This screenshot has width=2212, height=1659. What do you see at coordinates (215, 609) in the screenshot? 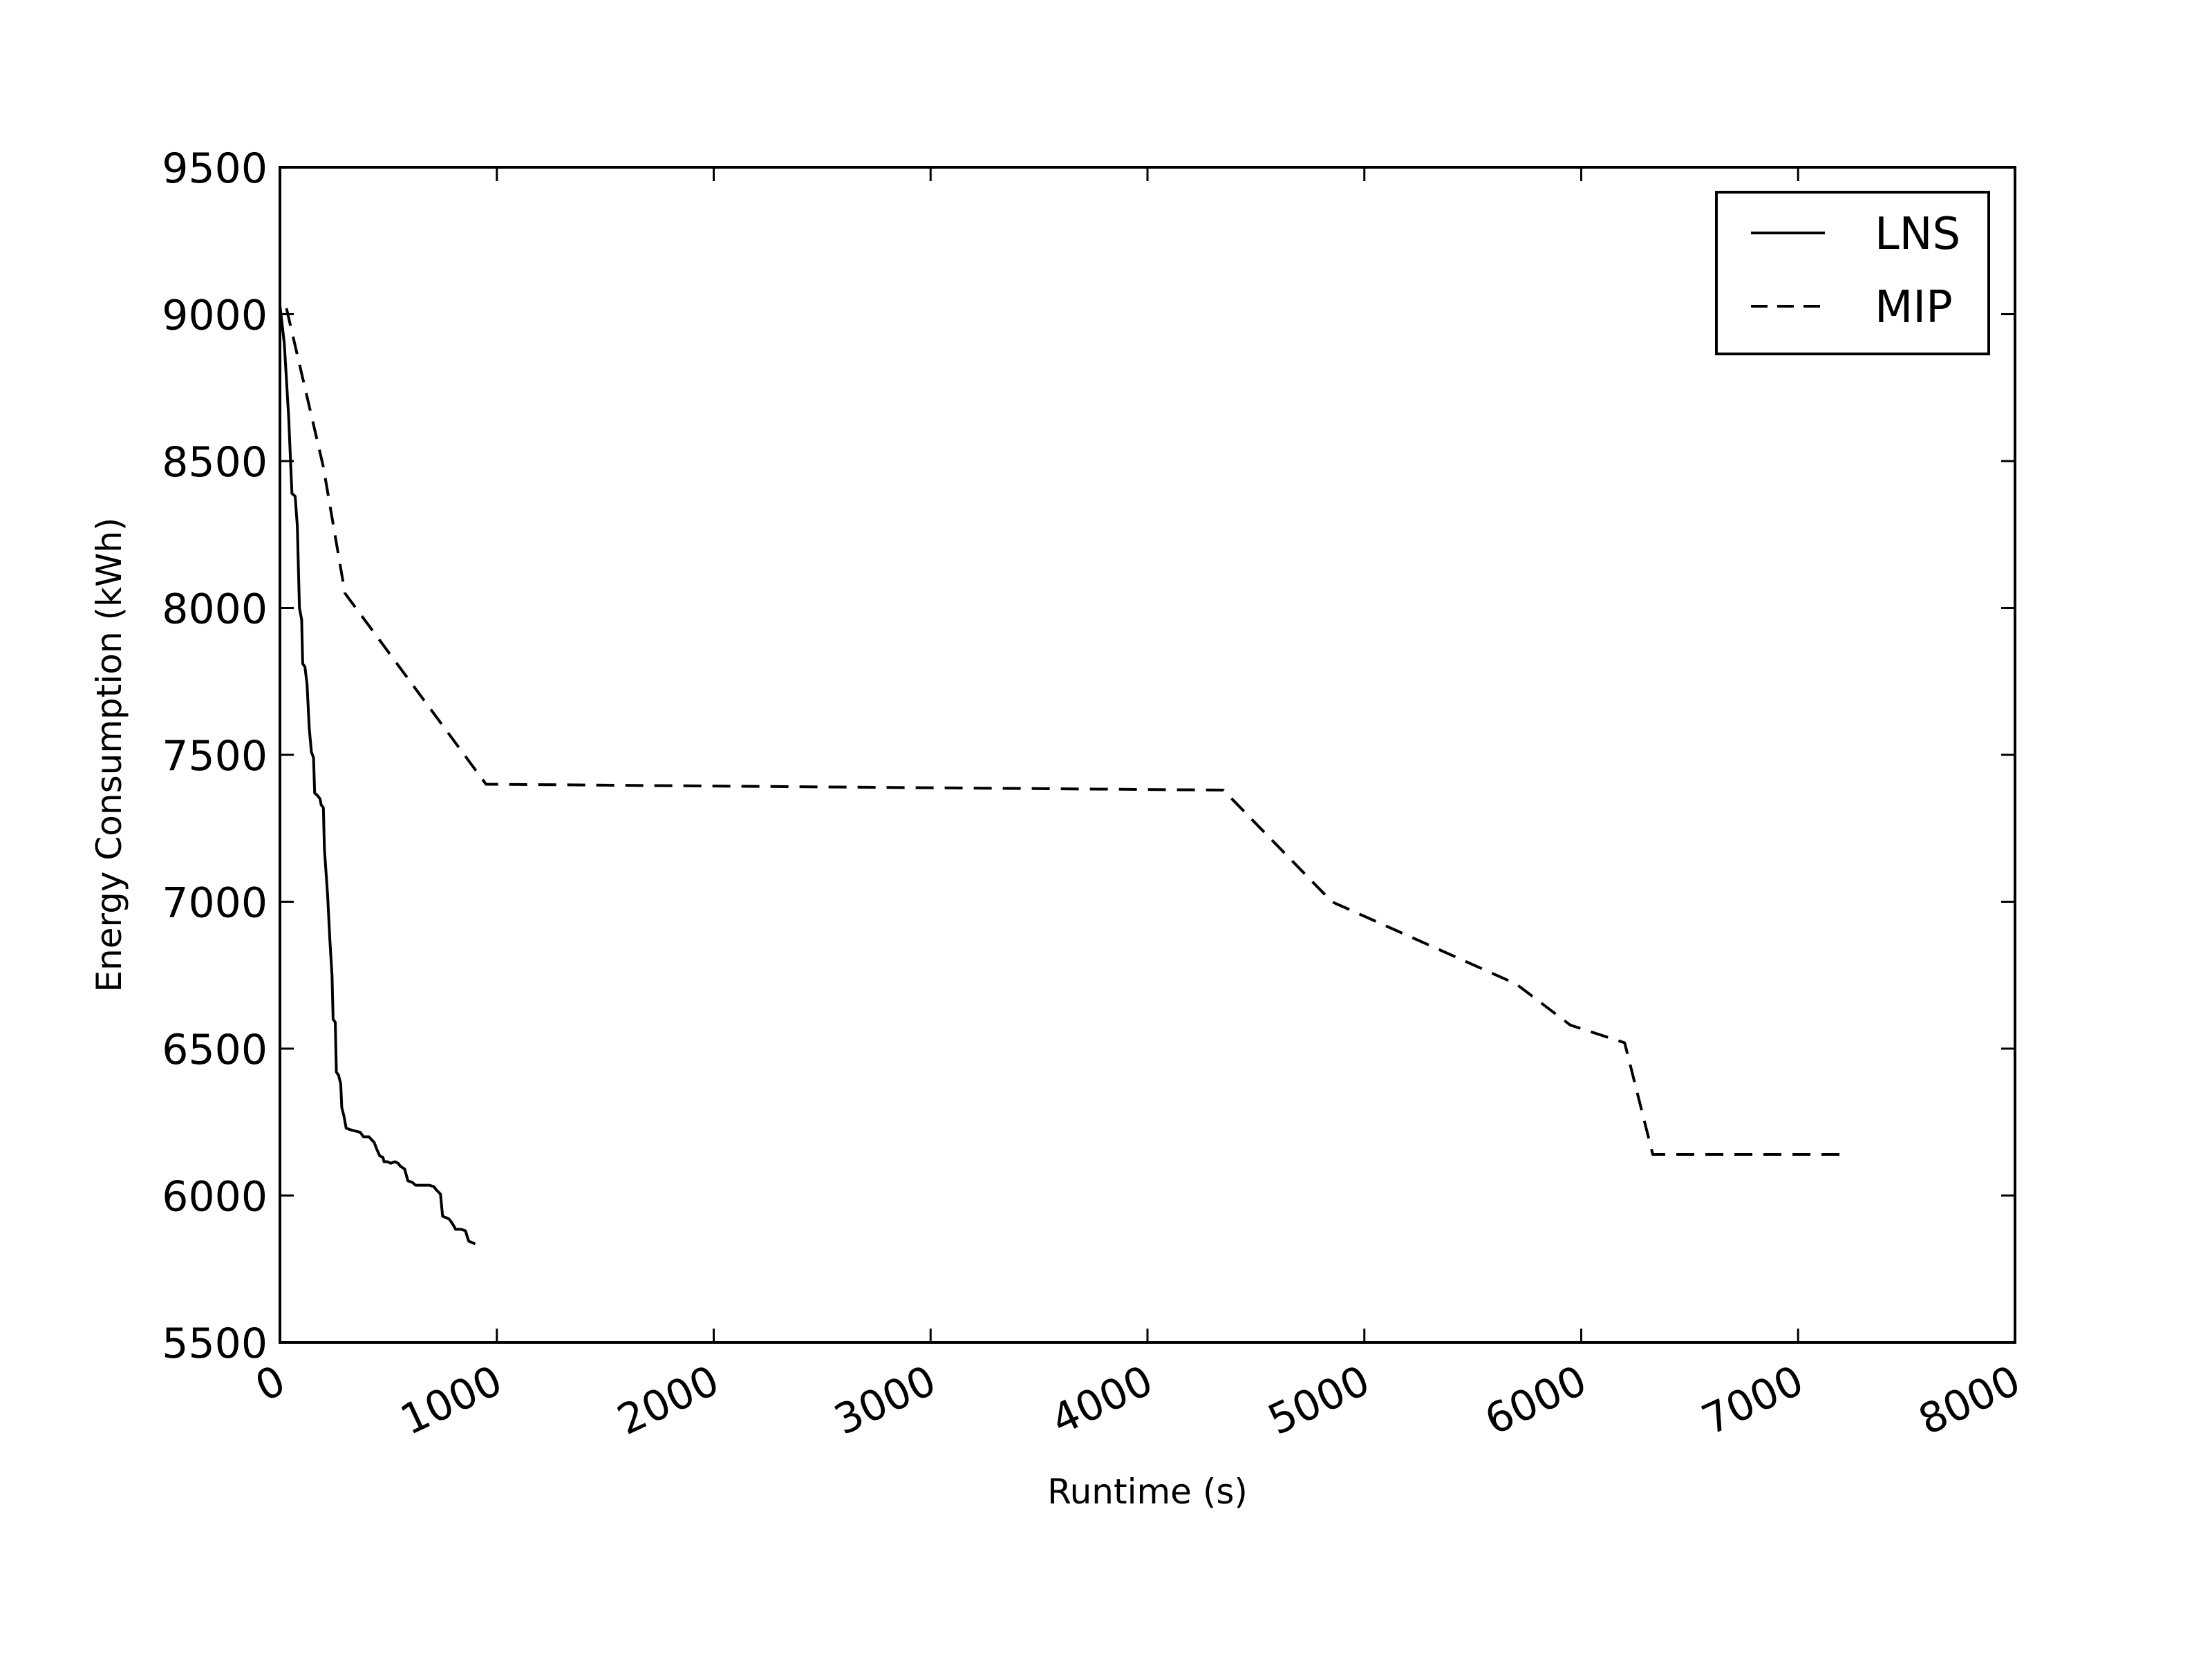
I see `y-tick-label: 8000` at bounding box center [215, 609].